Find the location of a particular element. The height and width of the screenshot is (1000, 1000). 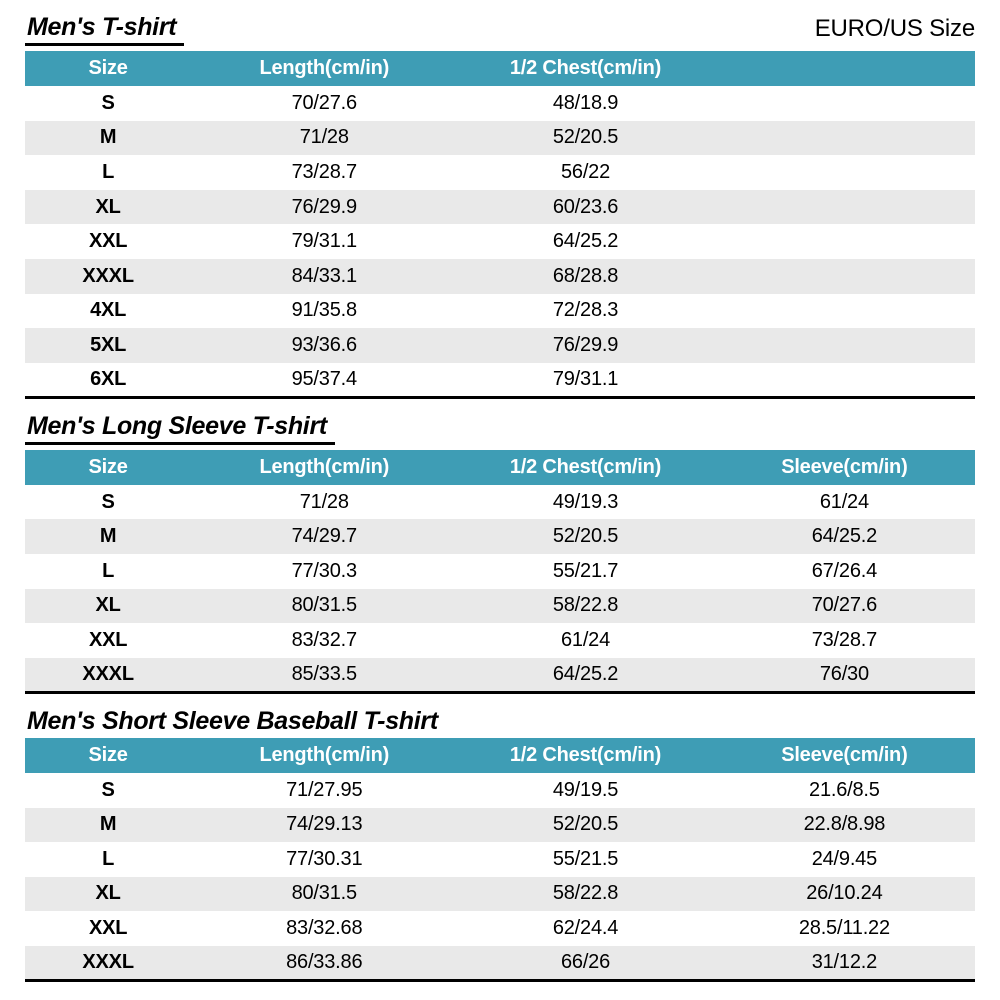

value-cell: 93/36.6 is located at coordinates (324, 344).